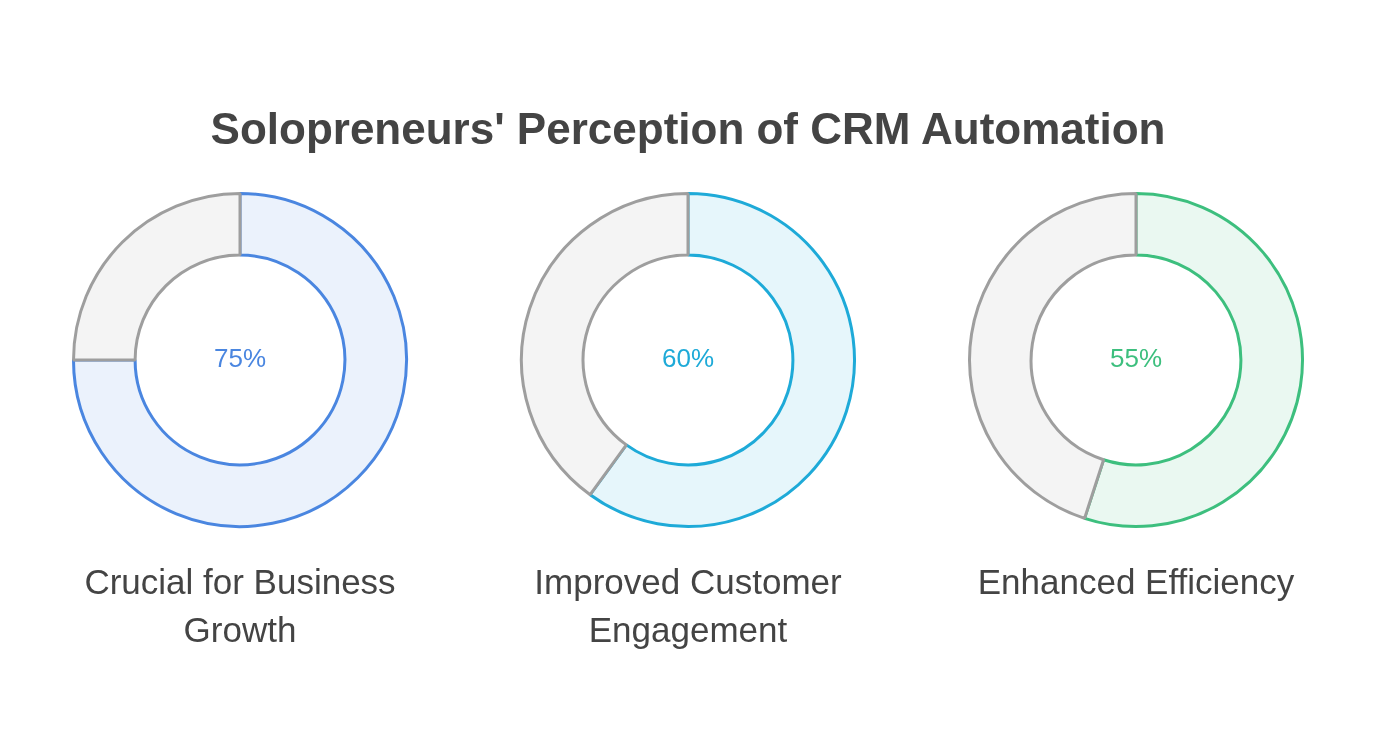  What do you see at coordinates (688, 606) in the screenshot?
I see `text: Improved Customer Engagement` at bounding box center [688, 606].